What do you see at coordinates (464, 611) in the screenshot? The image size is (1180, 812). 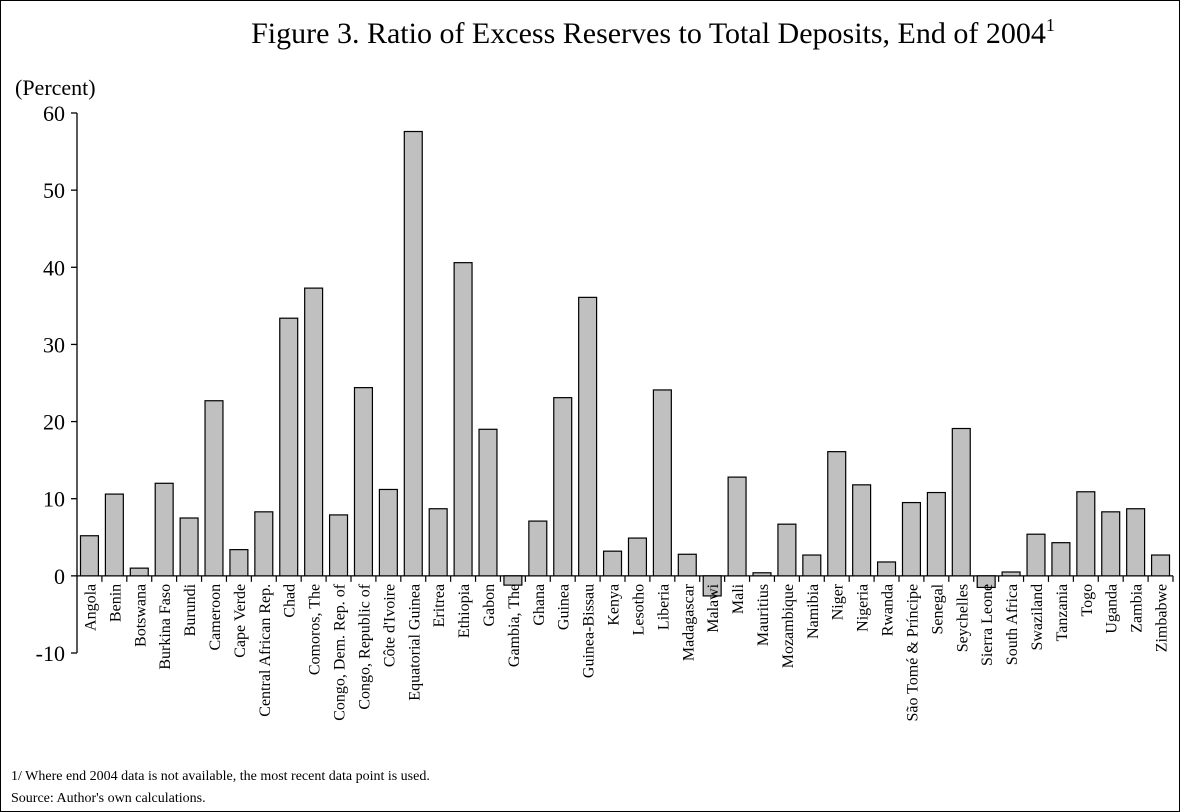 I see `x-tick-label: Ethiopia` at bounding box center [464, 611].